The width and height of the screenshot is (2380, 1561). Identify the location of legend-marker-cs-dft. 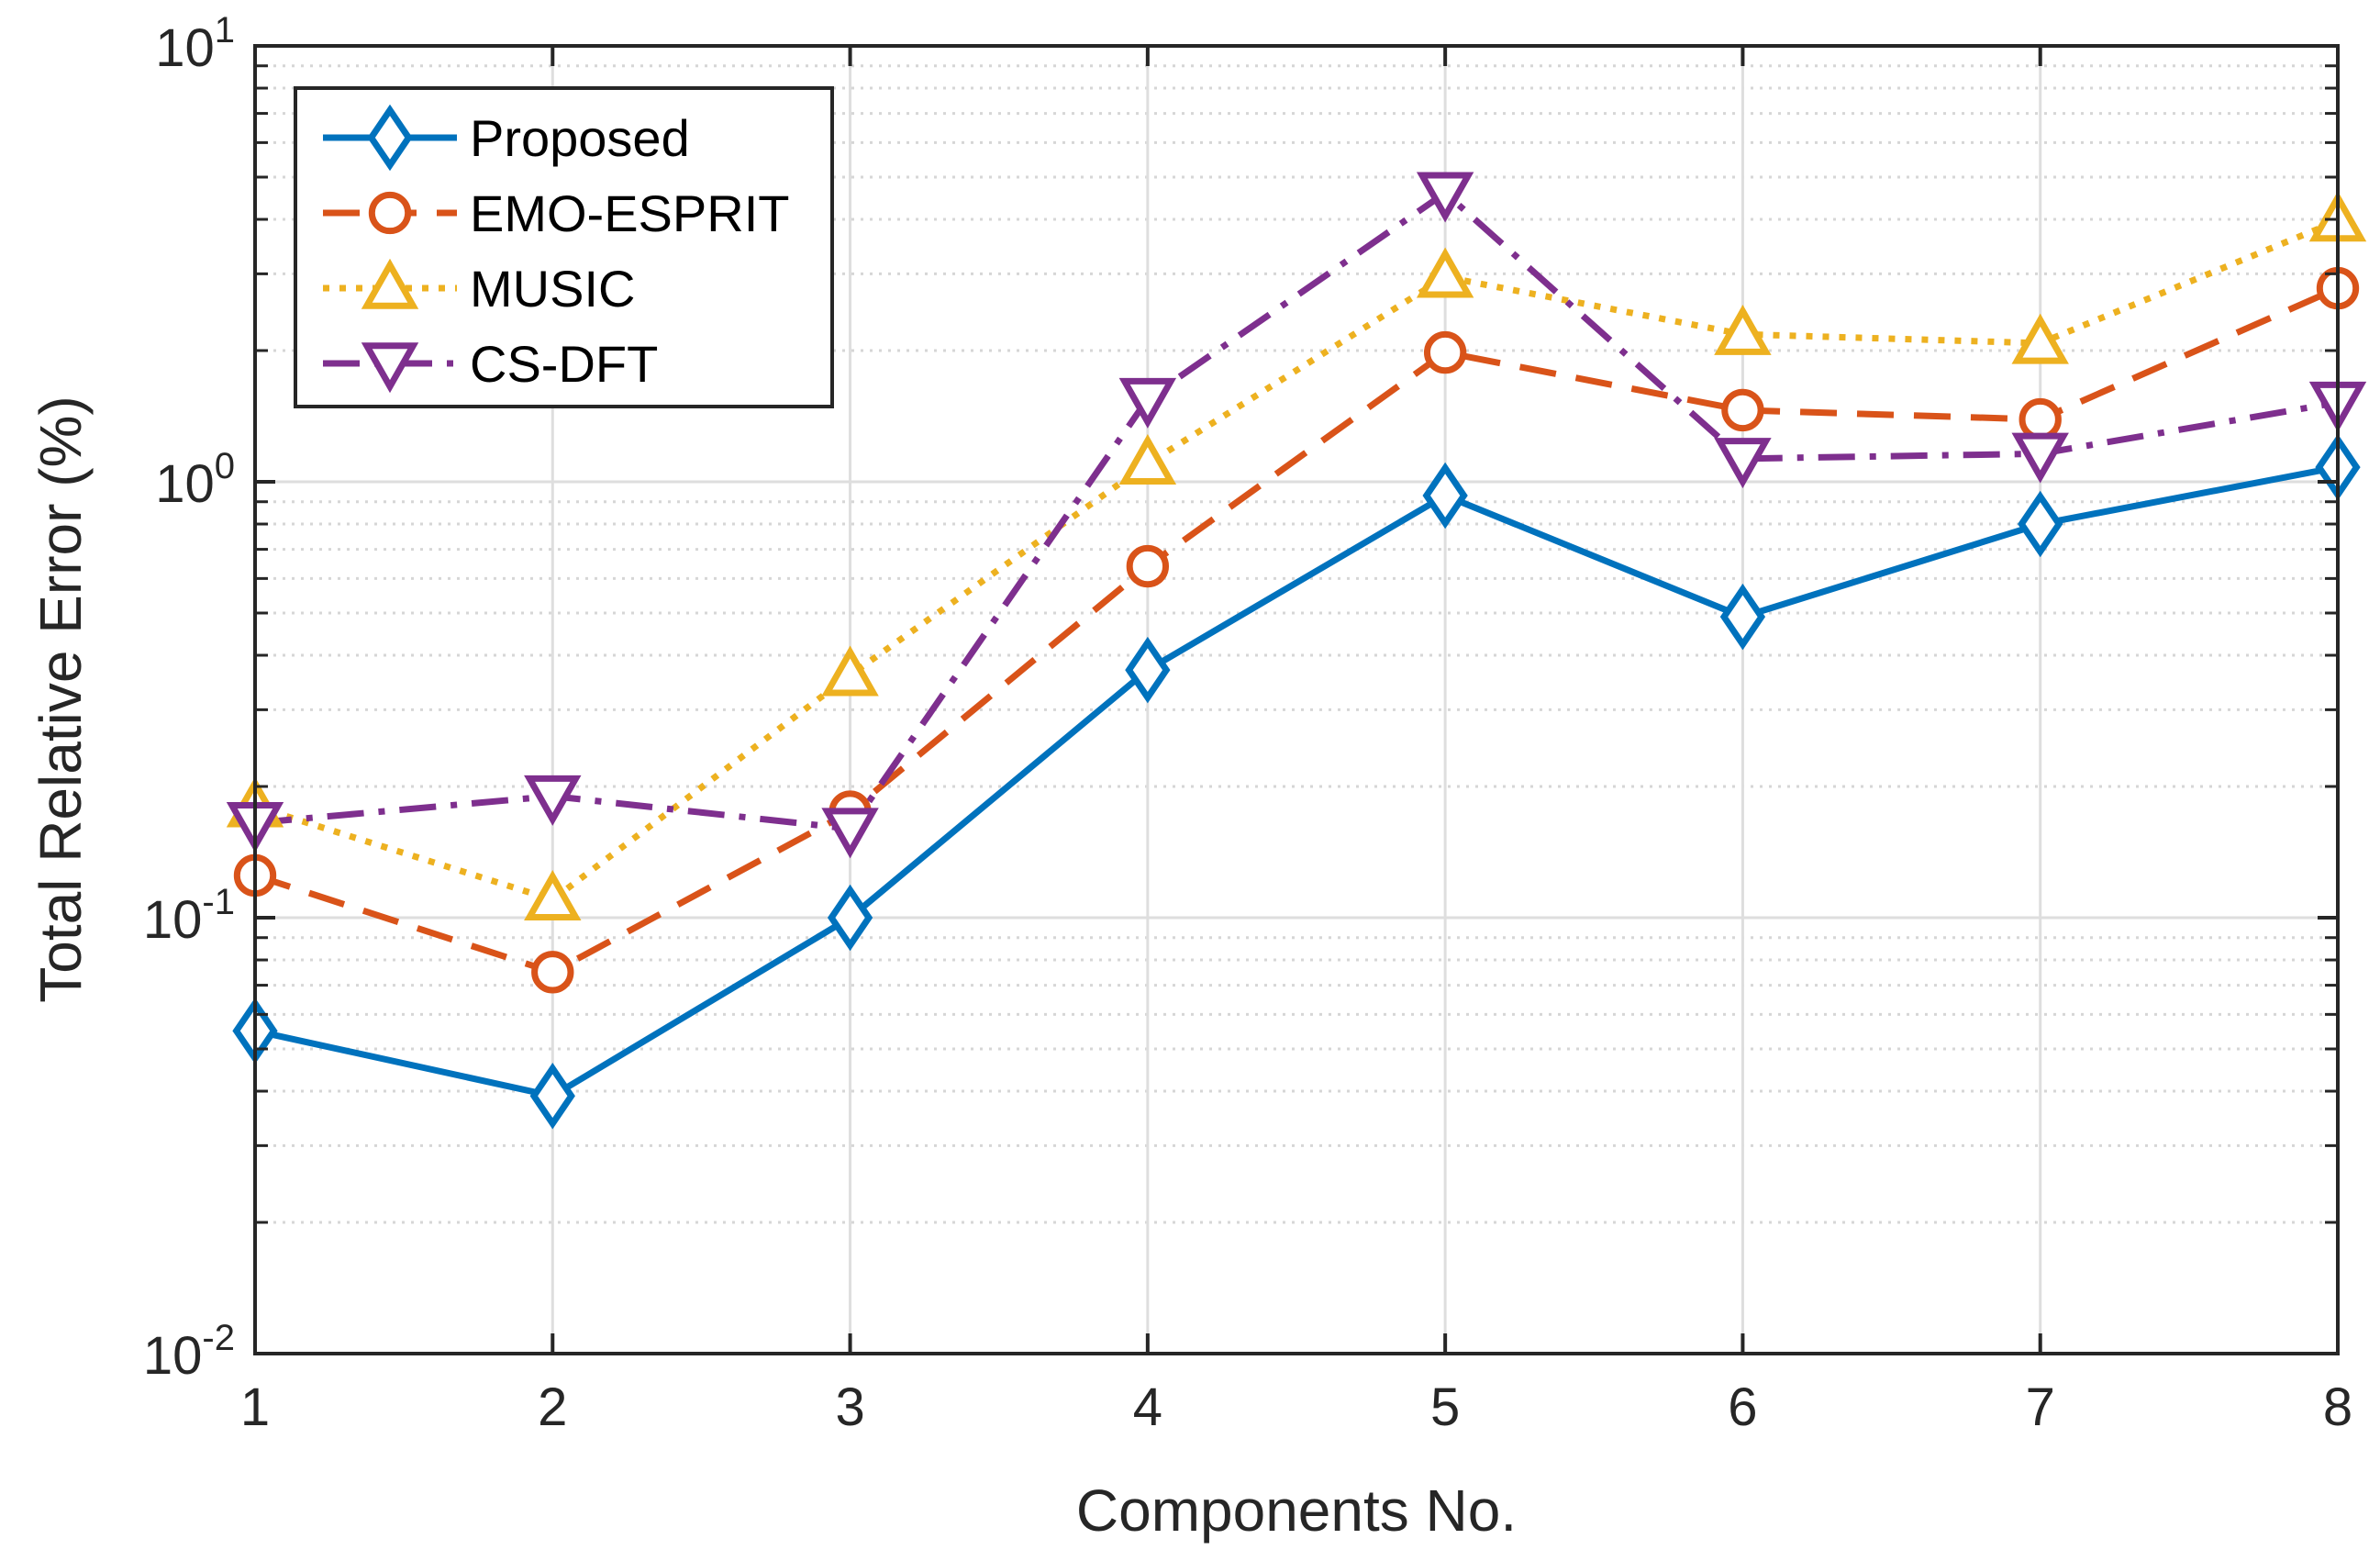
(390, 368).